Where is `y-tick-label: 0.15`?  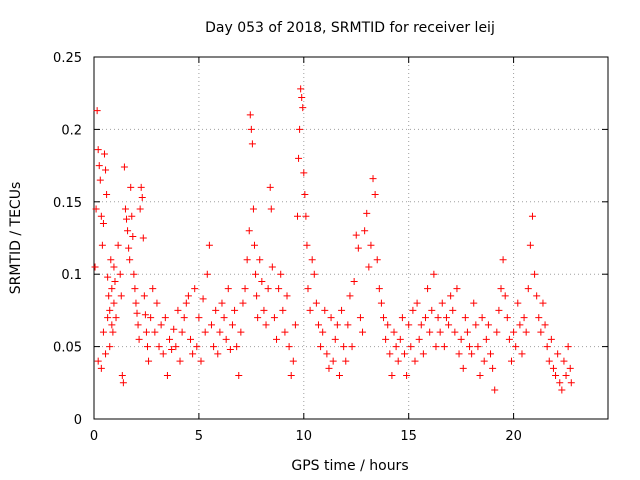
y-tick-label: 0.15 is located at coordinates (67, 203).